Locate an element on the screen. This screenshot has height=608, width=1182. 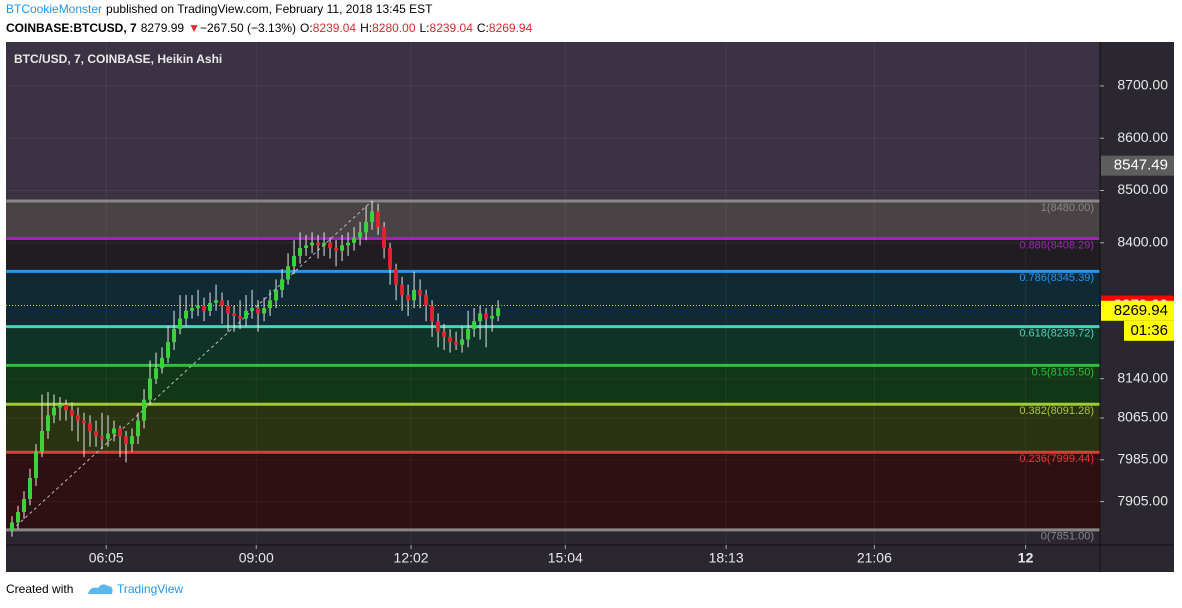
symbol-part: O: is located at coordinates (306, 28).